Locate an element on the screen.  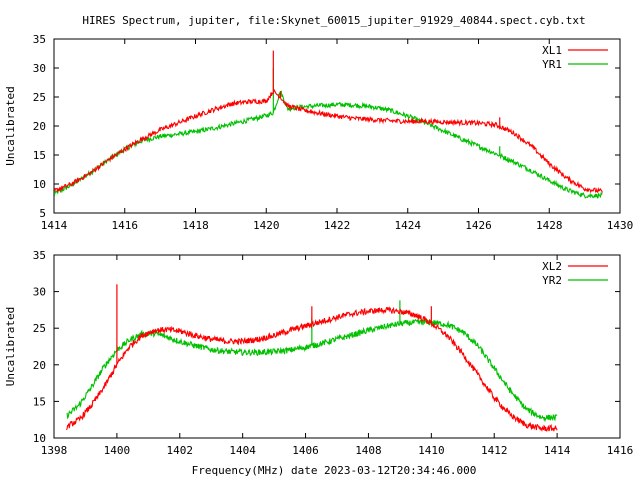
legend-label-yr2: YR2 is located at coordinates (552, 280).